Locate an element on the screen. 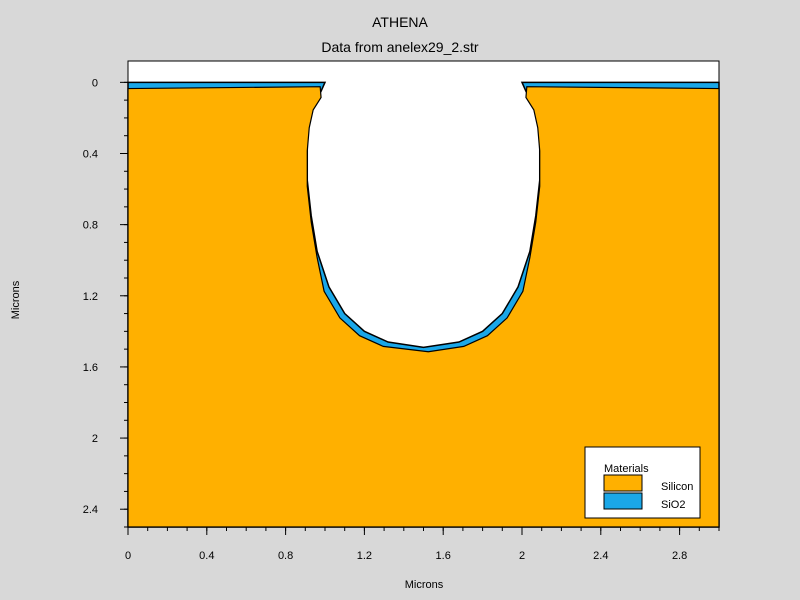  x-tick-label: 2.4 is located at coordinates (600, 556).